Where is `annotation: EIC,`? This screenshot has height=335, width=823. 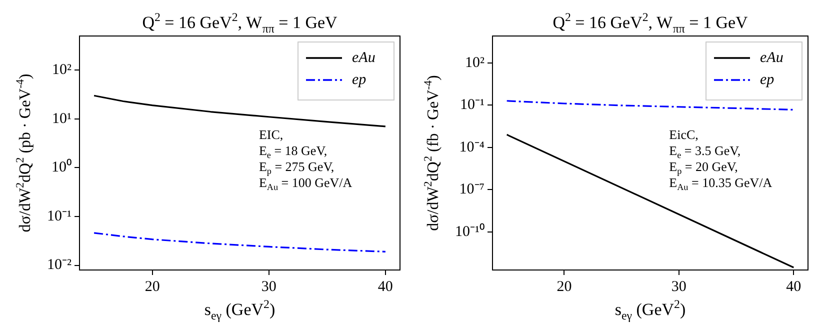
annotation: EIC, is located at coordinates (271, 134).